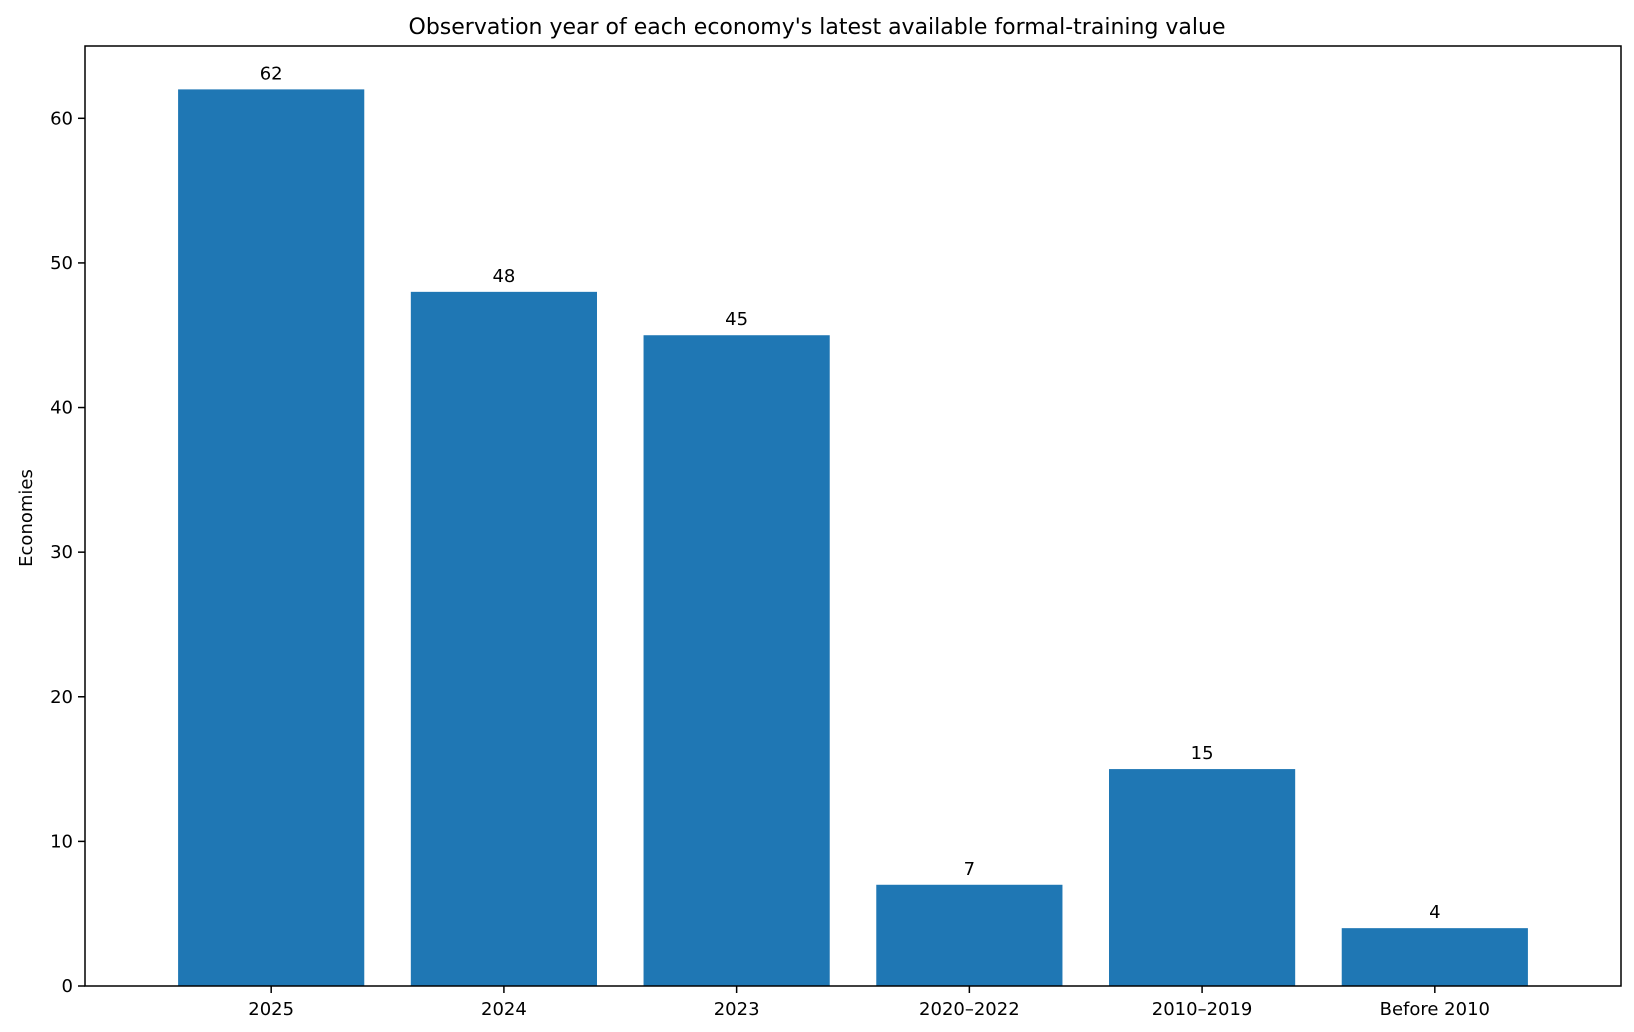  What do you see at coordinates (61, 118) in the screenshot?
I see `y-tick-label-6: 60` at bounding box center [61, 118].